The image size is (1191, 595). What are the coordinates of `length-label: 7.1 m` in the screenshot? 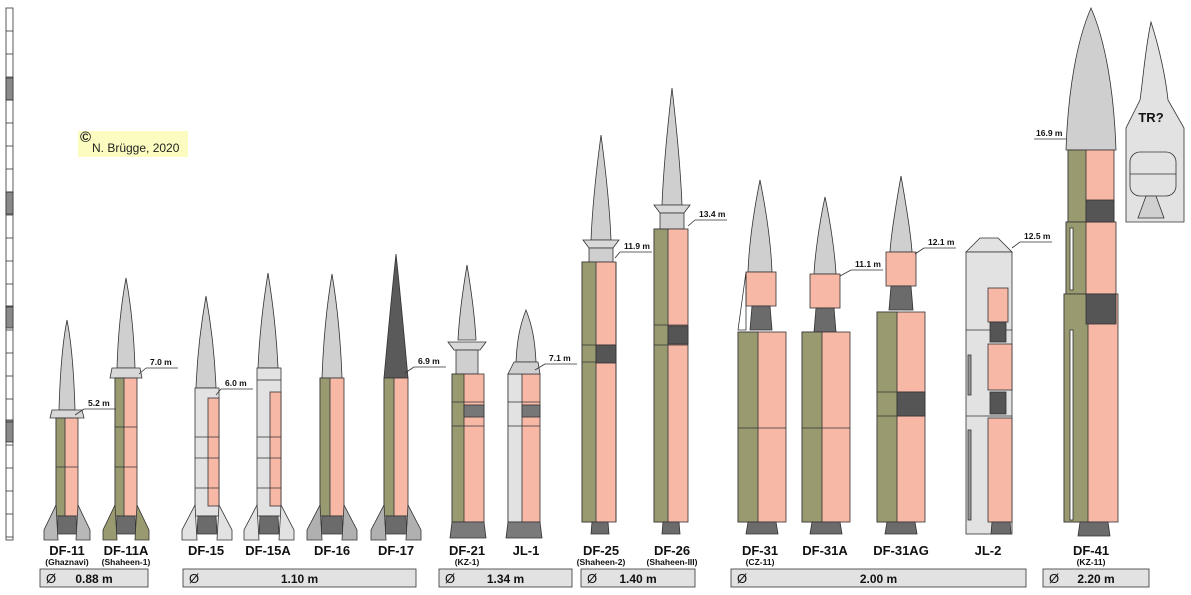 It's located at (560, 358).